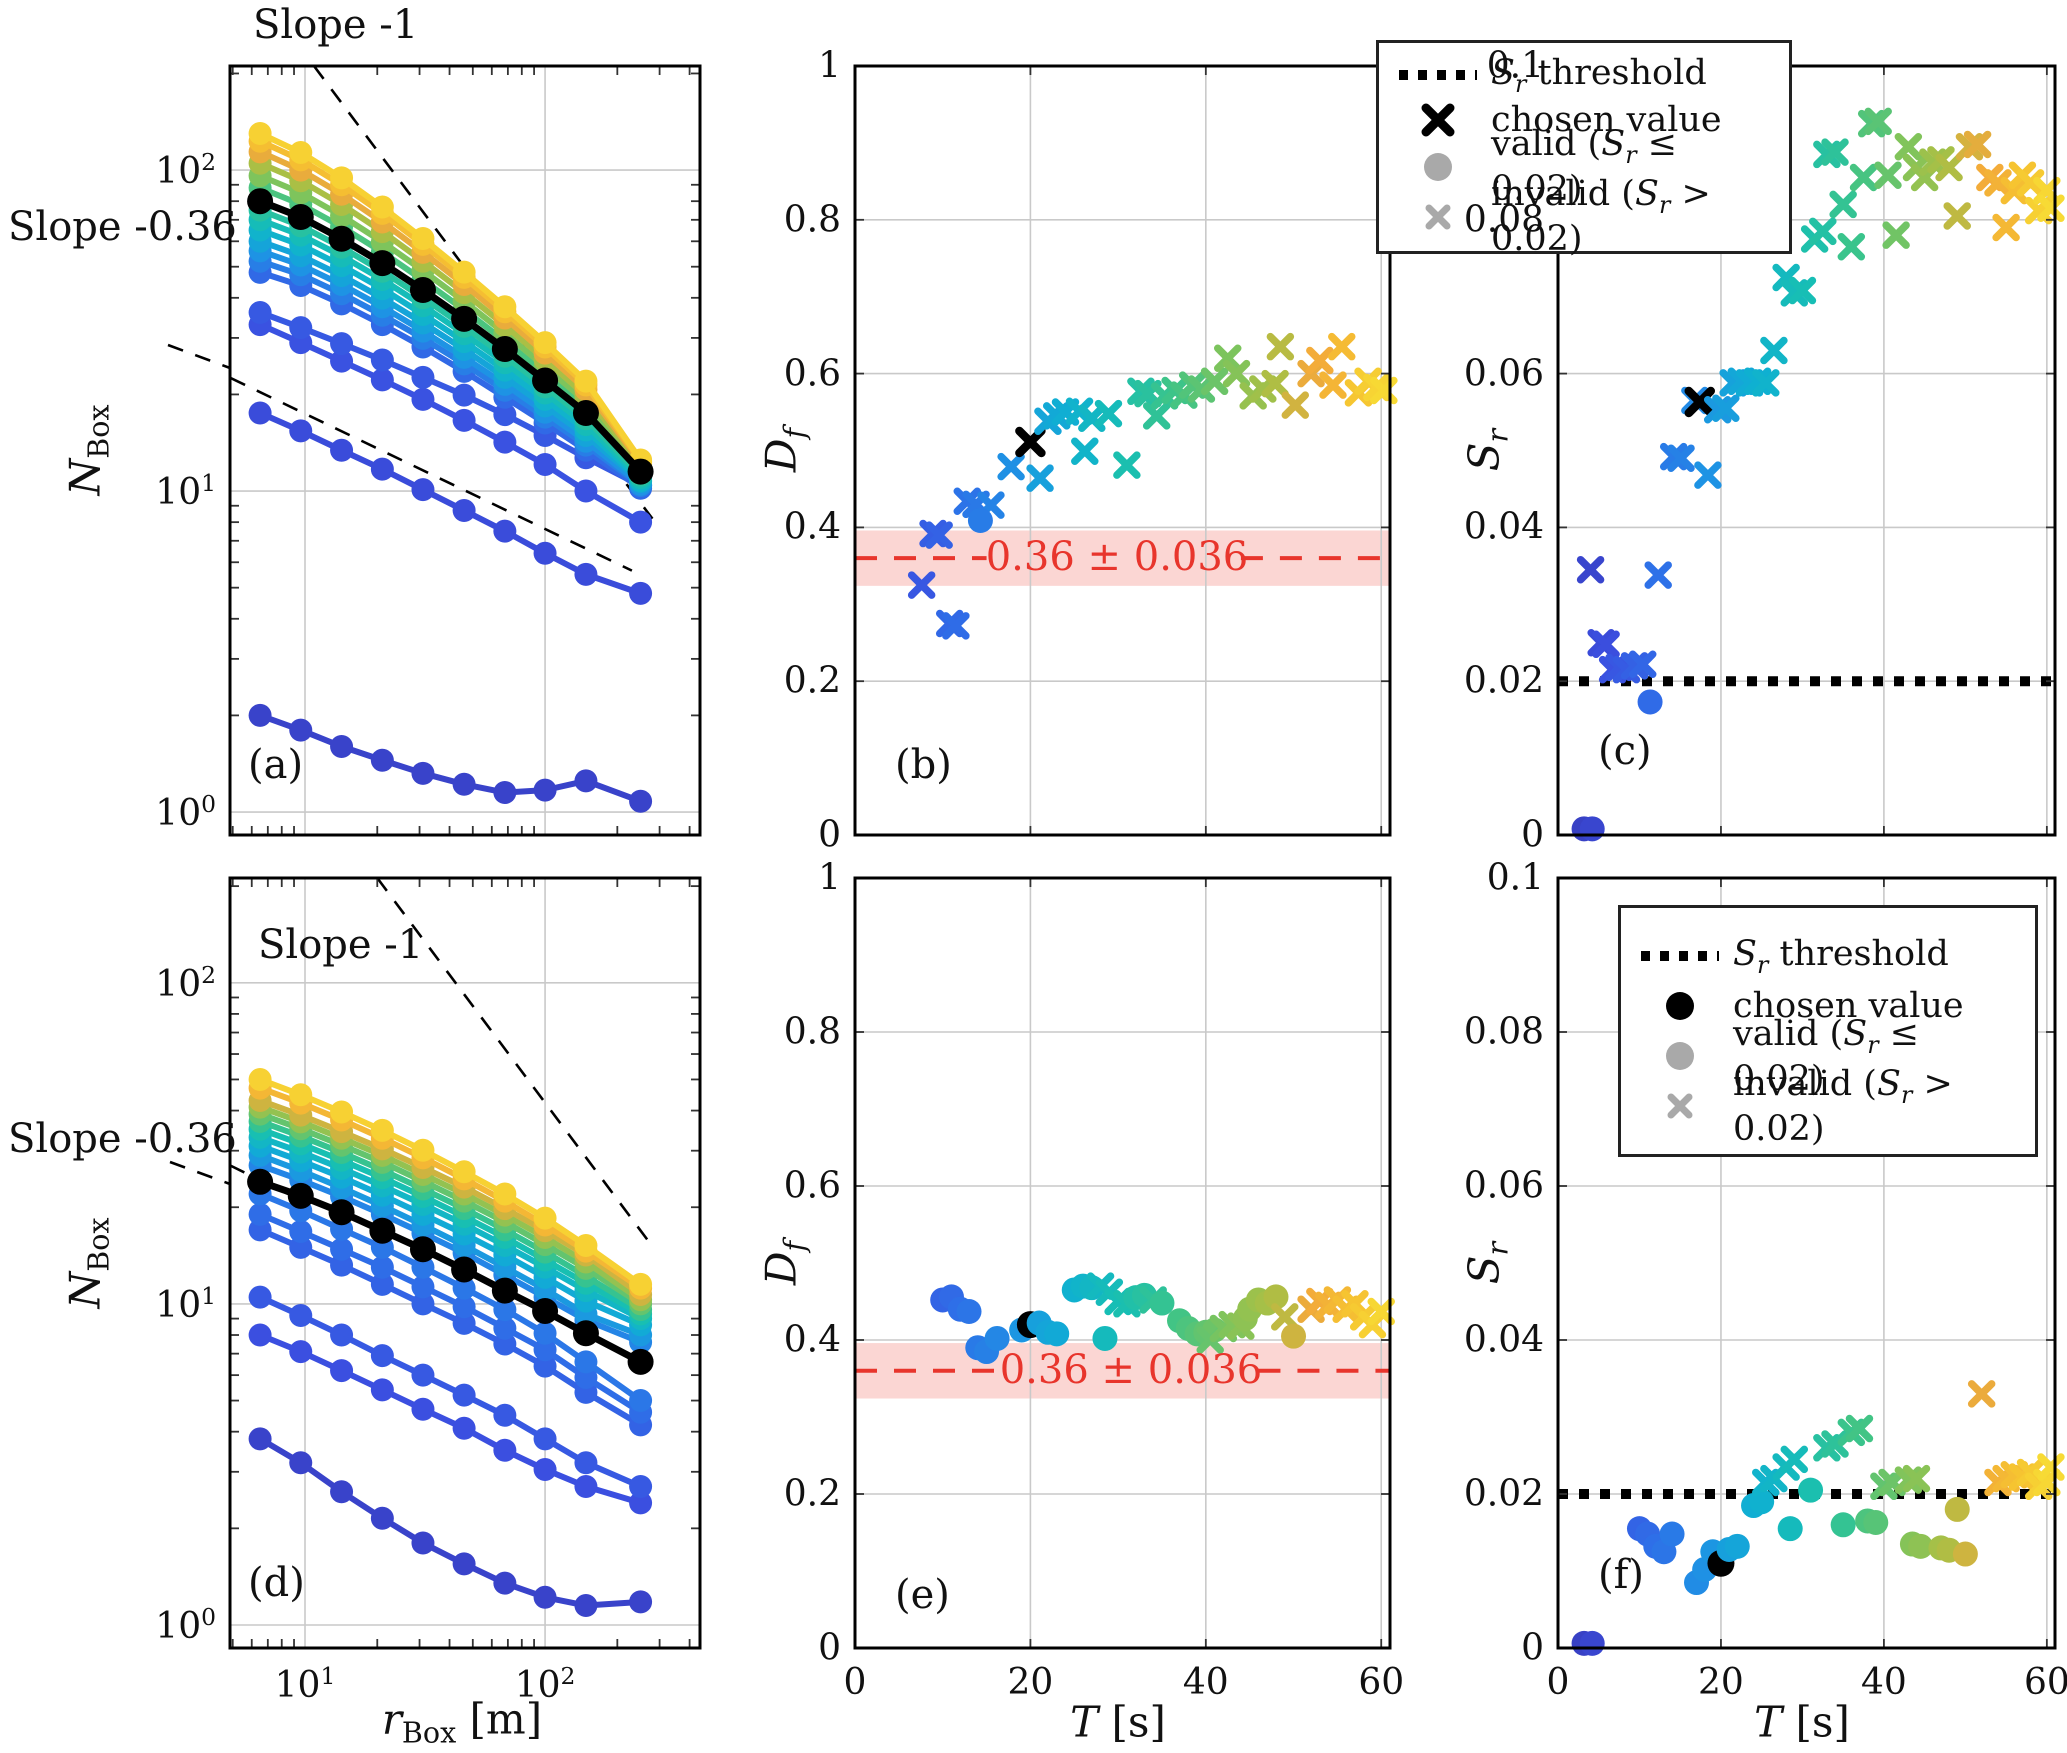 The width and height of the screenshot is (2067, 1753). I want to click on band-annotation-b: 0.36 ± 0.036, so click(1117, 557).